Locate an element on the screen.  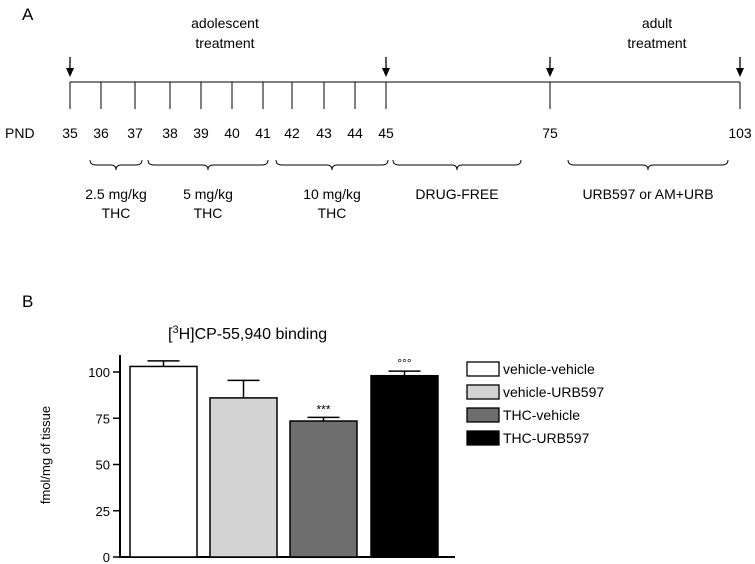
day-label: 38 is located at coordinates (170, 133).